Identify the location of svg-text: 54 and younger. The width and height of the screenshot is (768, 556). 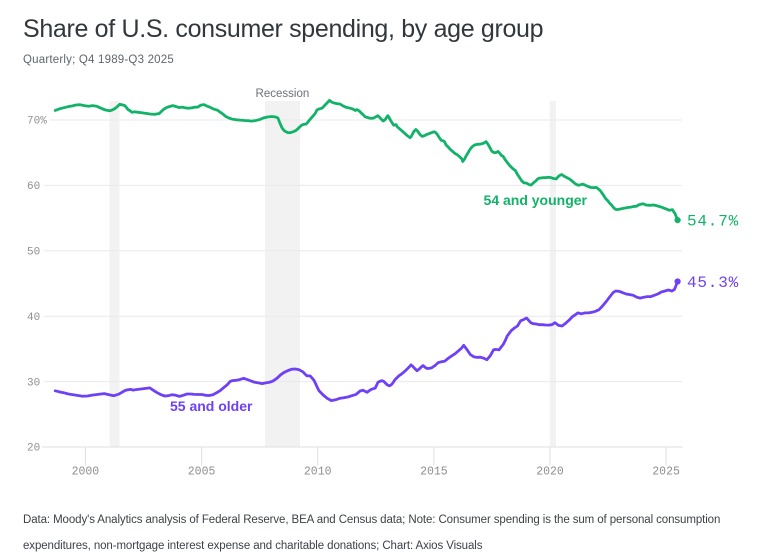
(536, 200).